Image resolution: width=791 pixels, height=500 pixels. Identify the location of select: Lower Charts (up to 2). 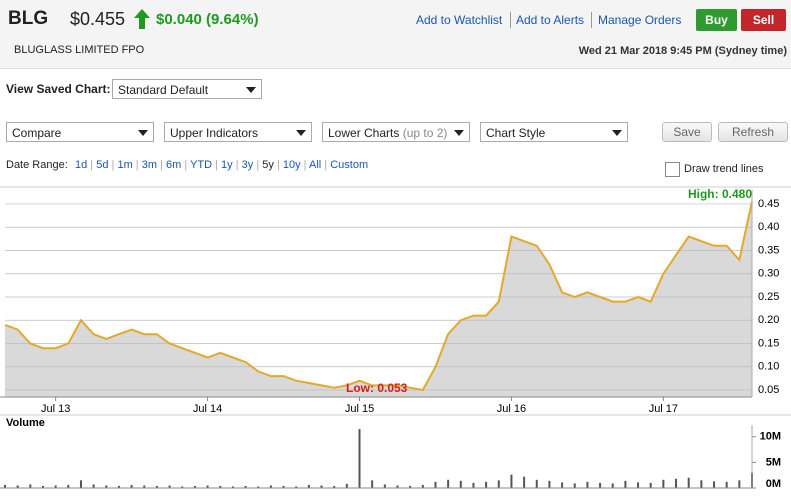
(396, 132).